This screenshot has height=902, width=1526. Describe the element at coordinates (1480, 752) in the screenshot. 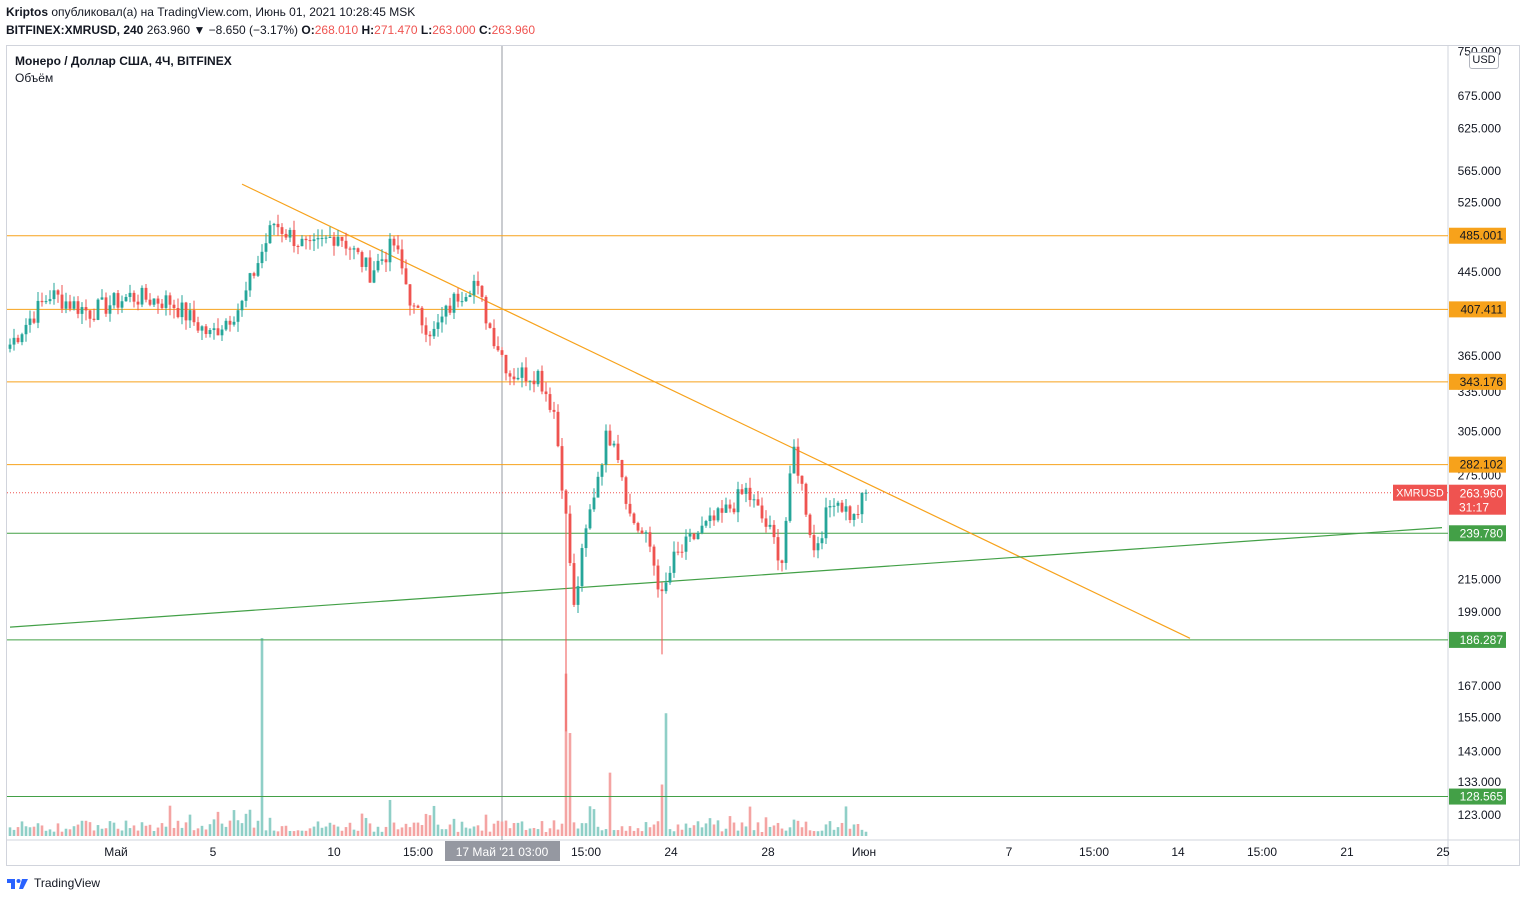

I see `price-tick-label: 143.000` at that location.